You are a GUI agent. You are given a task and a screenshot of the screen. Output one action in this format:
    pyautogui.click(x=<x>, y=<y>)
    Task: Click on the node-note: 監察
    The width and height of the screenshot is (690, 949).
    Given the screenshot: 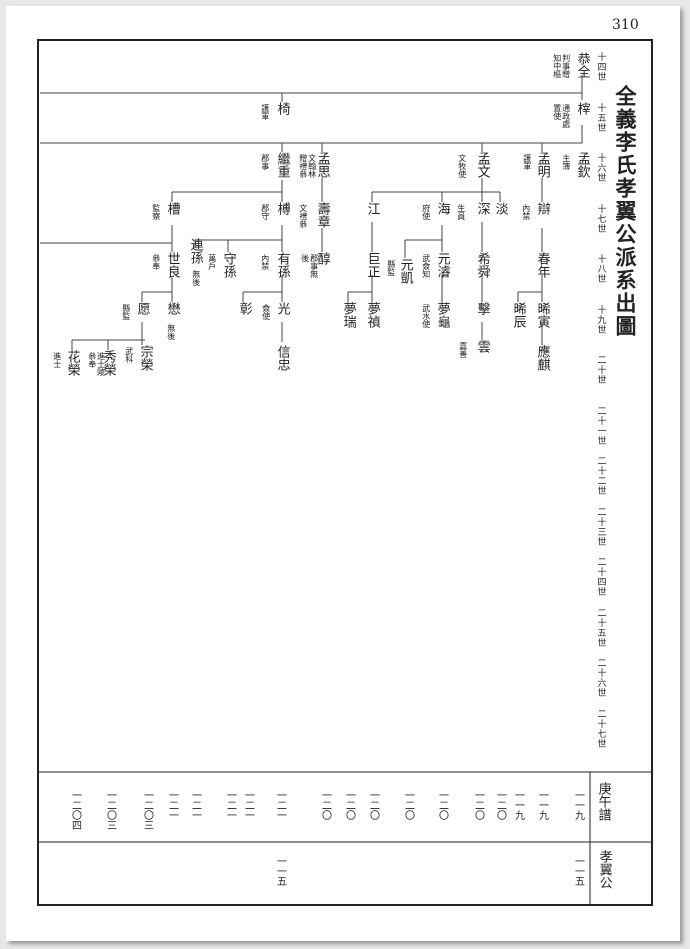 What is the action you would take?
    pyautogui.click(x=156, y=212)
    